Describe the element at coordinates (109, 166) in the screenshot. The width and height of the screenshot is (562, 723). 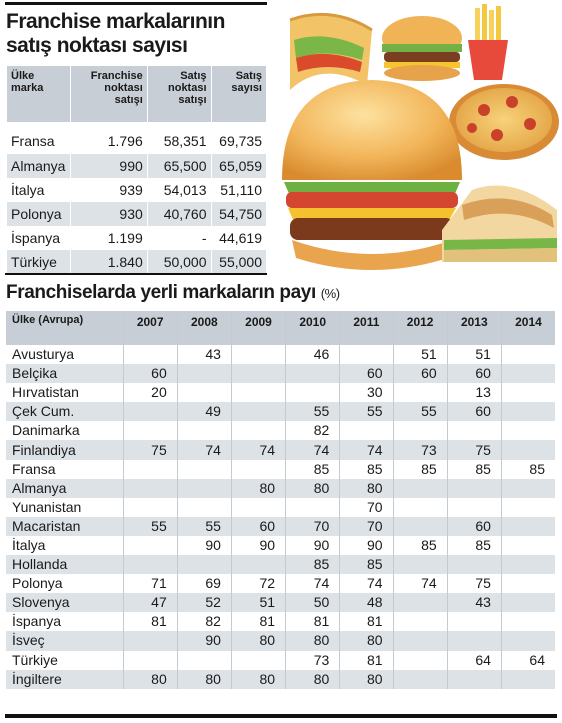
I see `value-cell: 990` at that location.